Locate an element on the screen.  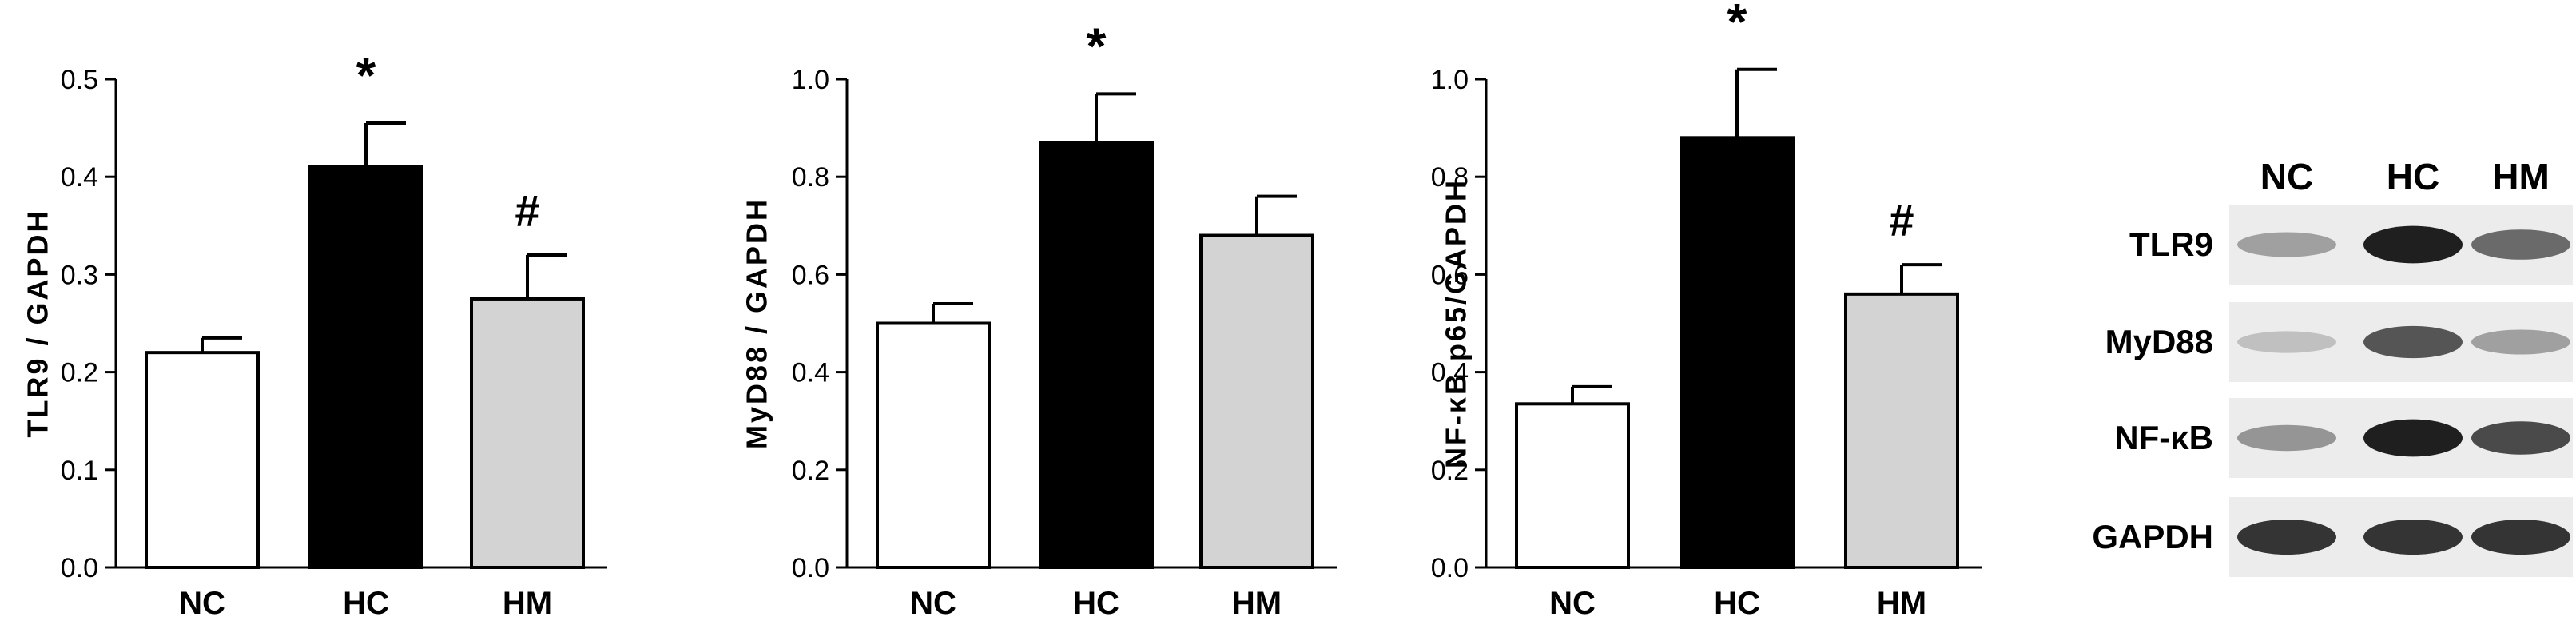
y-tick-label: 0.3 is located at coordinates (79, 275).